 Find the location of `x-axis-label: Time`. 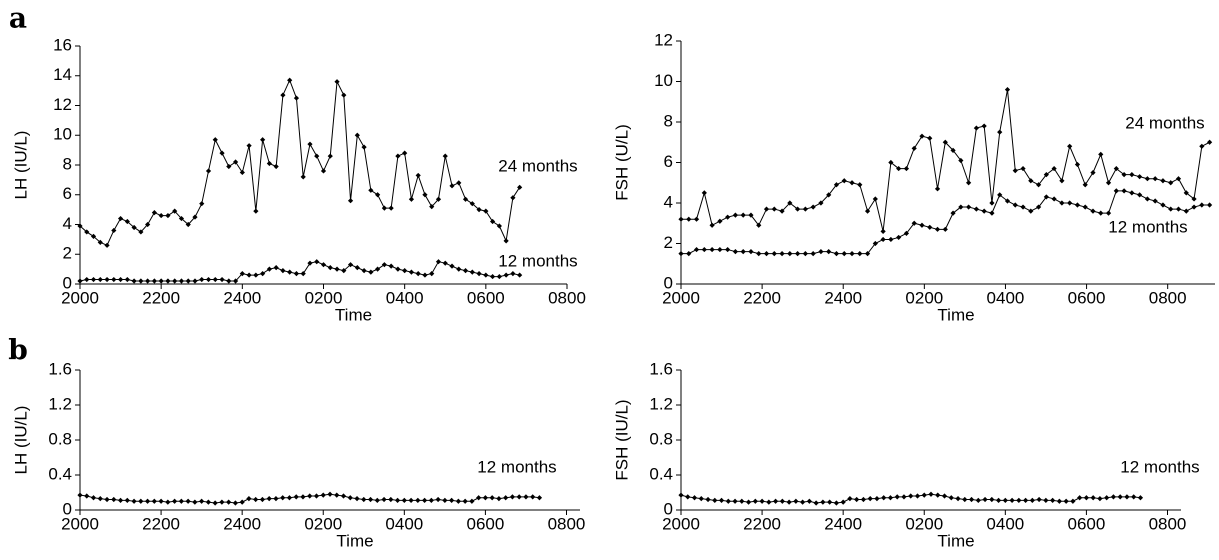

x-axis-label: Time is located at coordinates (354, 540).